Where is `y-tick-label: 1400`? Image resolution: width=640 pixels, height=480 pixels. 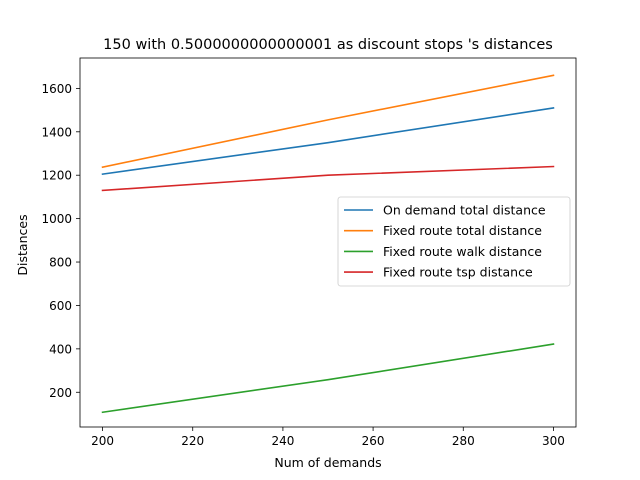 y-tick-label: 1400 is located at coordinates (56, 132).